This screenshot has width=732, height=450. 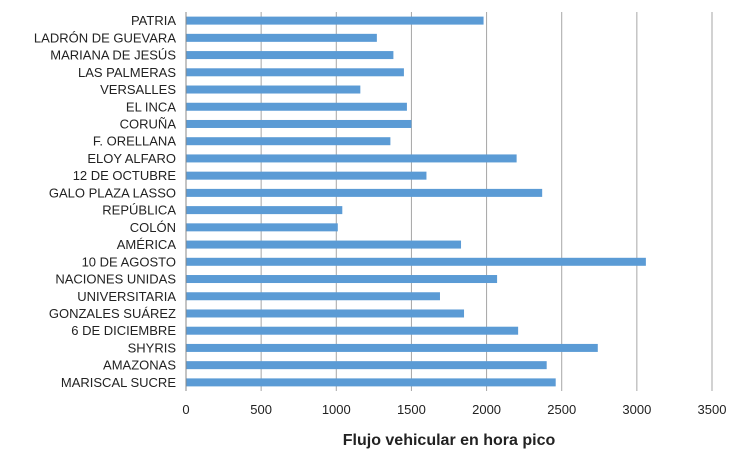 What do you see at coordinates (127, 72) in the screenshot?
I see `category-label: LAS PALMERAS` at bounding box center [127, 72].